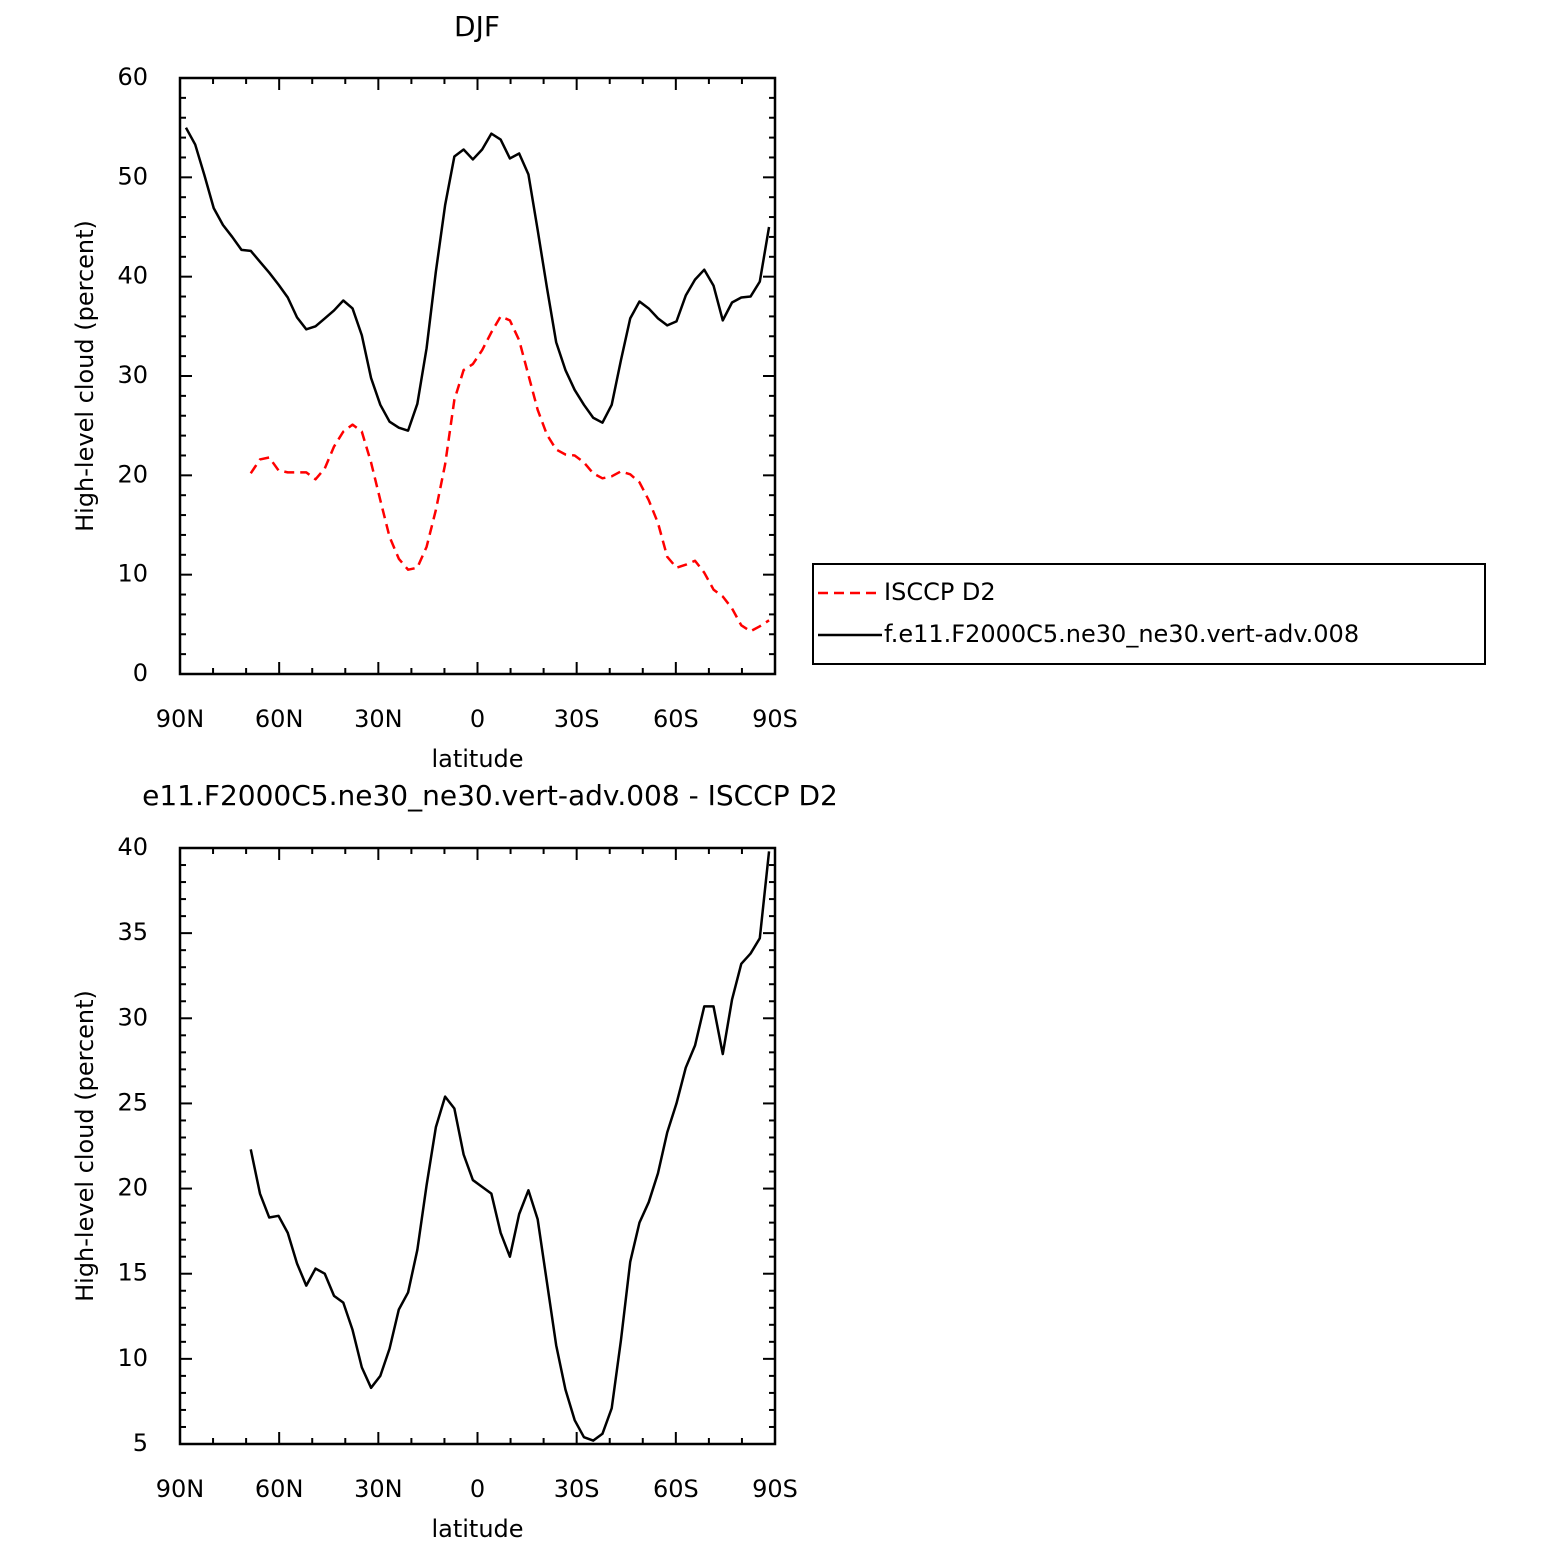  What do you see at coordinates (132, 932) in the screenshot?
I see `y-tick-label: 35` at bounding box center [132, 932].